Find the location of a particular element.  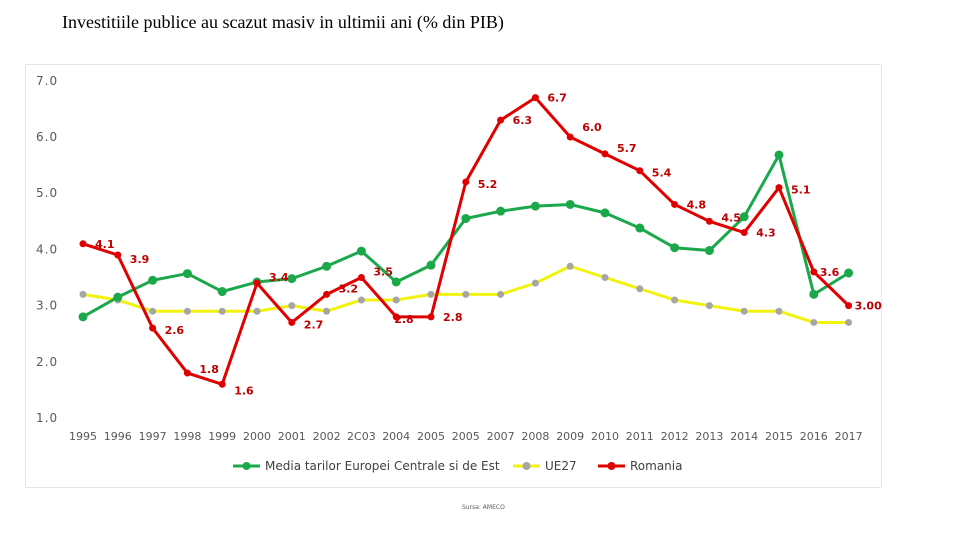

y-tick-label: 6.0 is located at coordinates (47, 137).